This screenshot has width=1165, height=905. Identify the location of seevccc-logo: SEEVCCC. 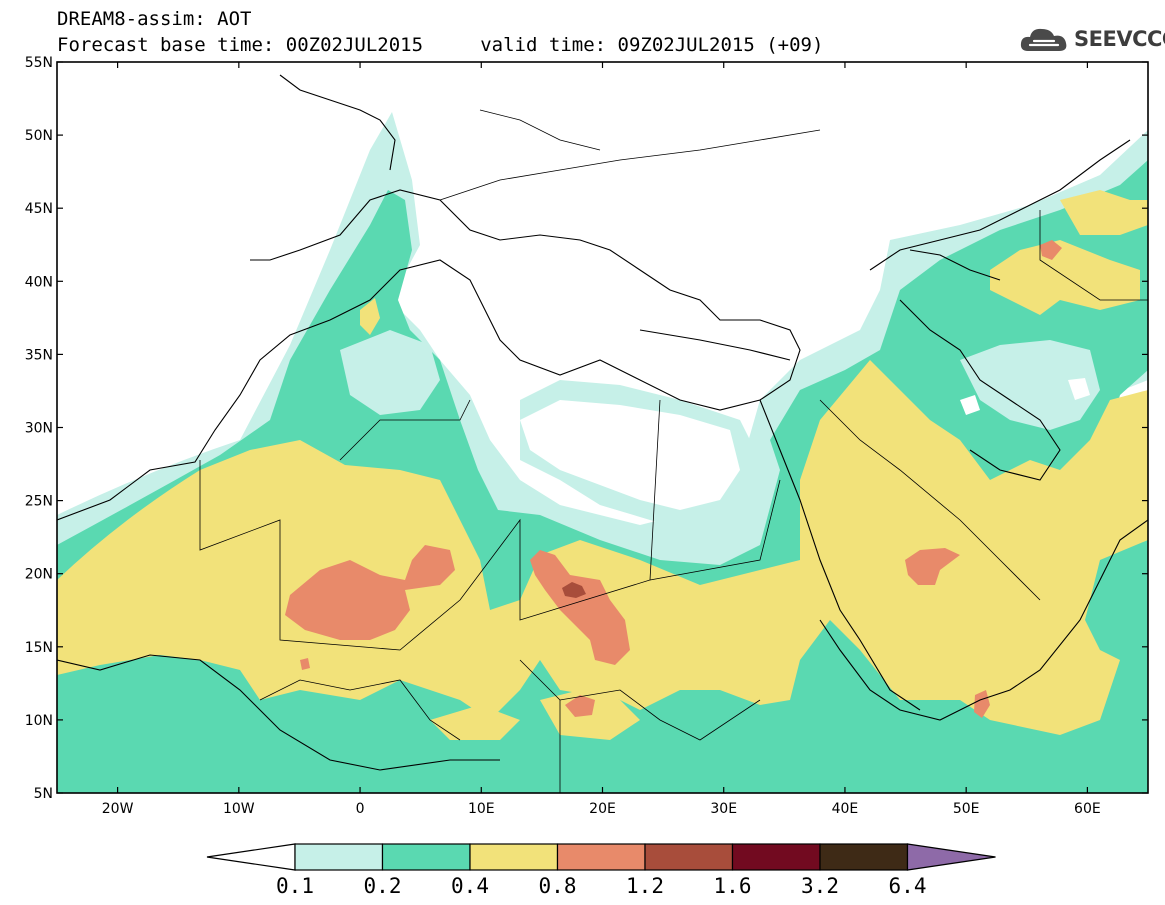
(1091, 39).